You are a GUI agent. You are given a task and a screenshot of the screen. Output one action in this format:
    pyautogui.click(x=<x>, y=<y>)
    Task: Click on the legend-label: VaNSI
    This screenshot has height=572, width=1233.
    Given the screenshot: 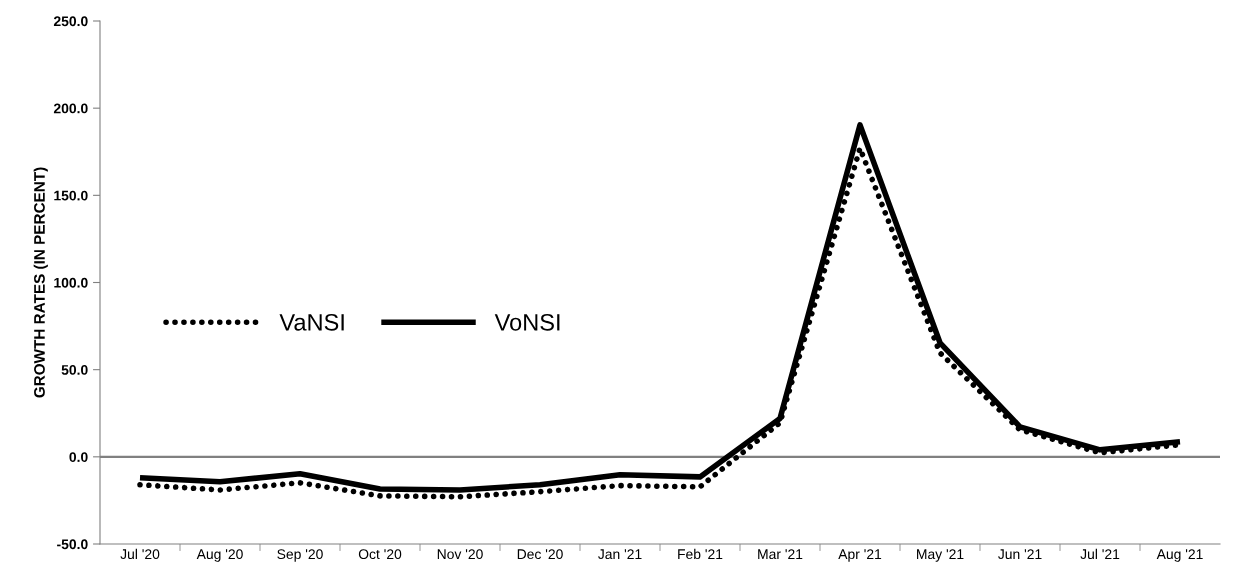 What is the action you would take?
    pyautogui.click(x=311, y=322)
    